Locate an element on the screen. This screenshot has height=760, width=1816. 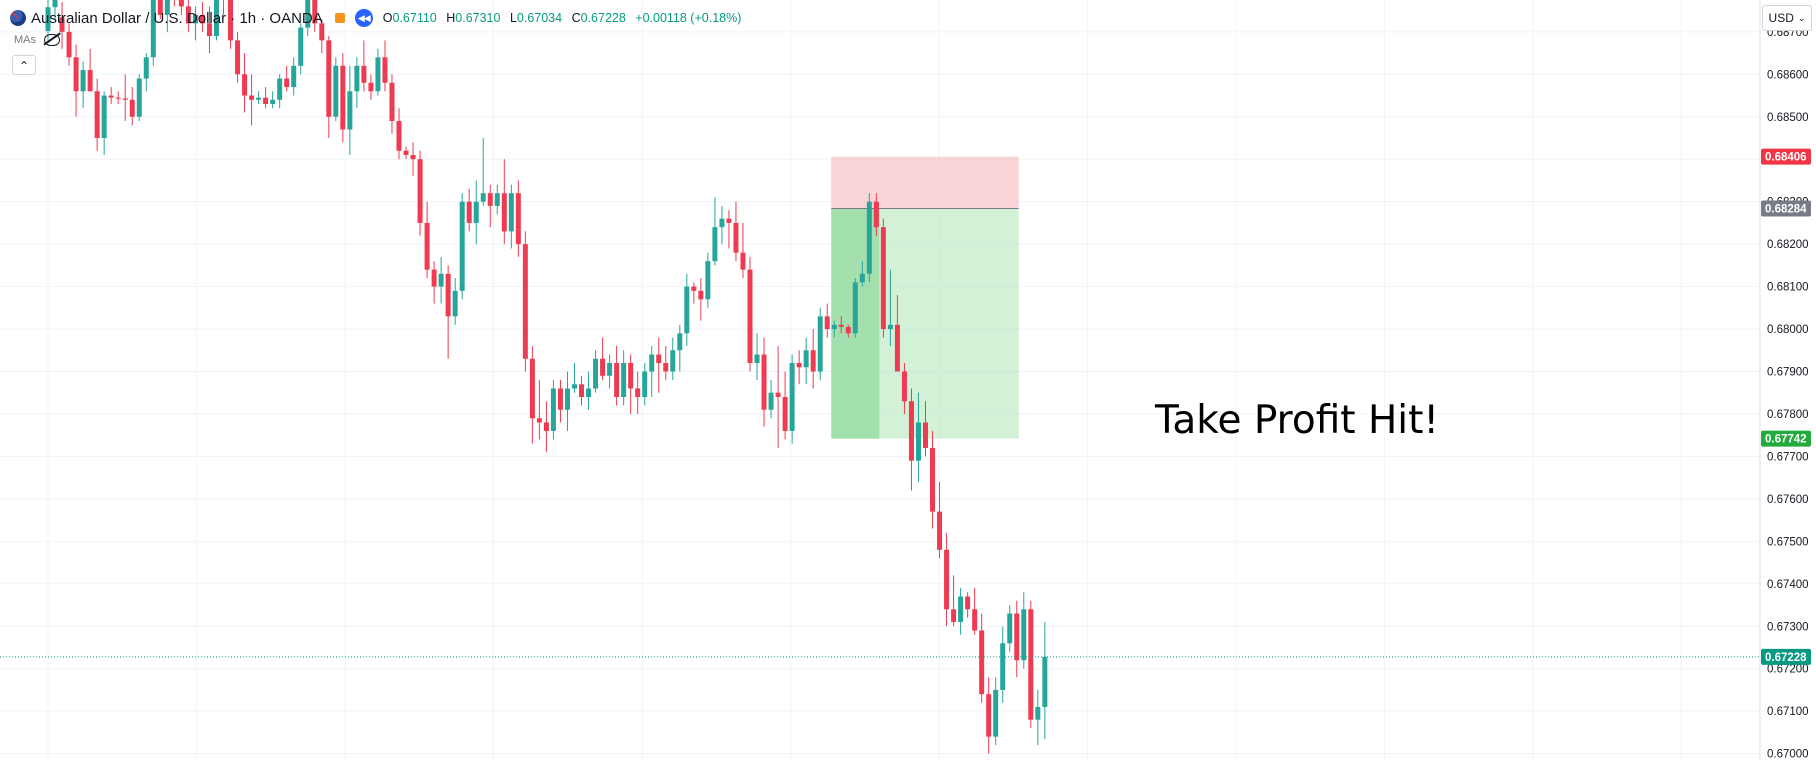
currency-selector: USD ⌄ is located at coordinates (1787, 18).